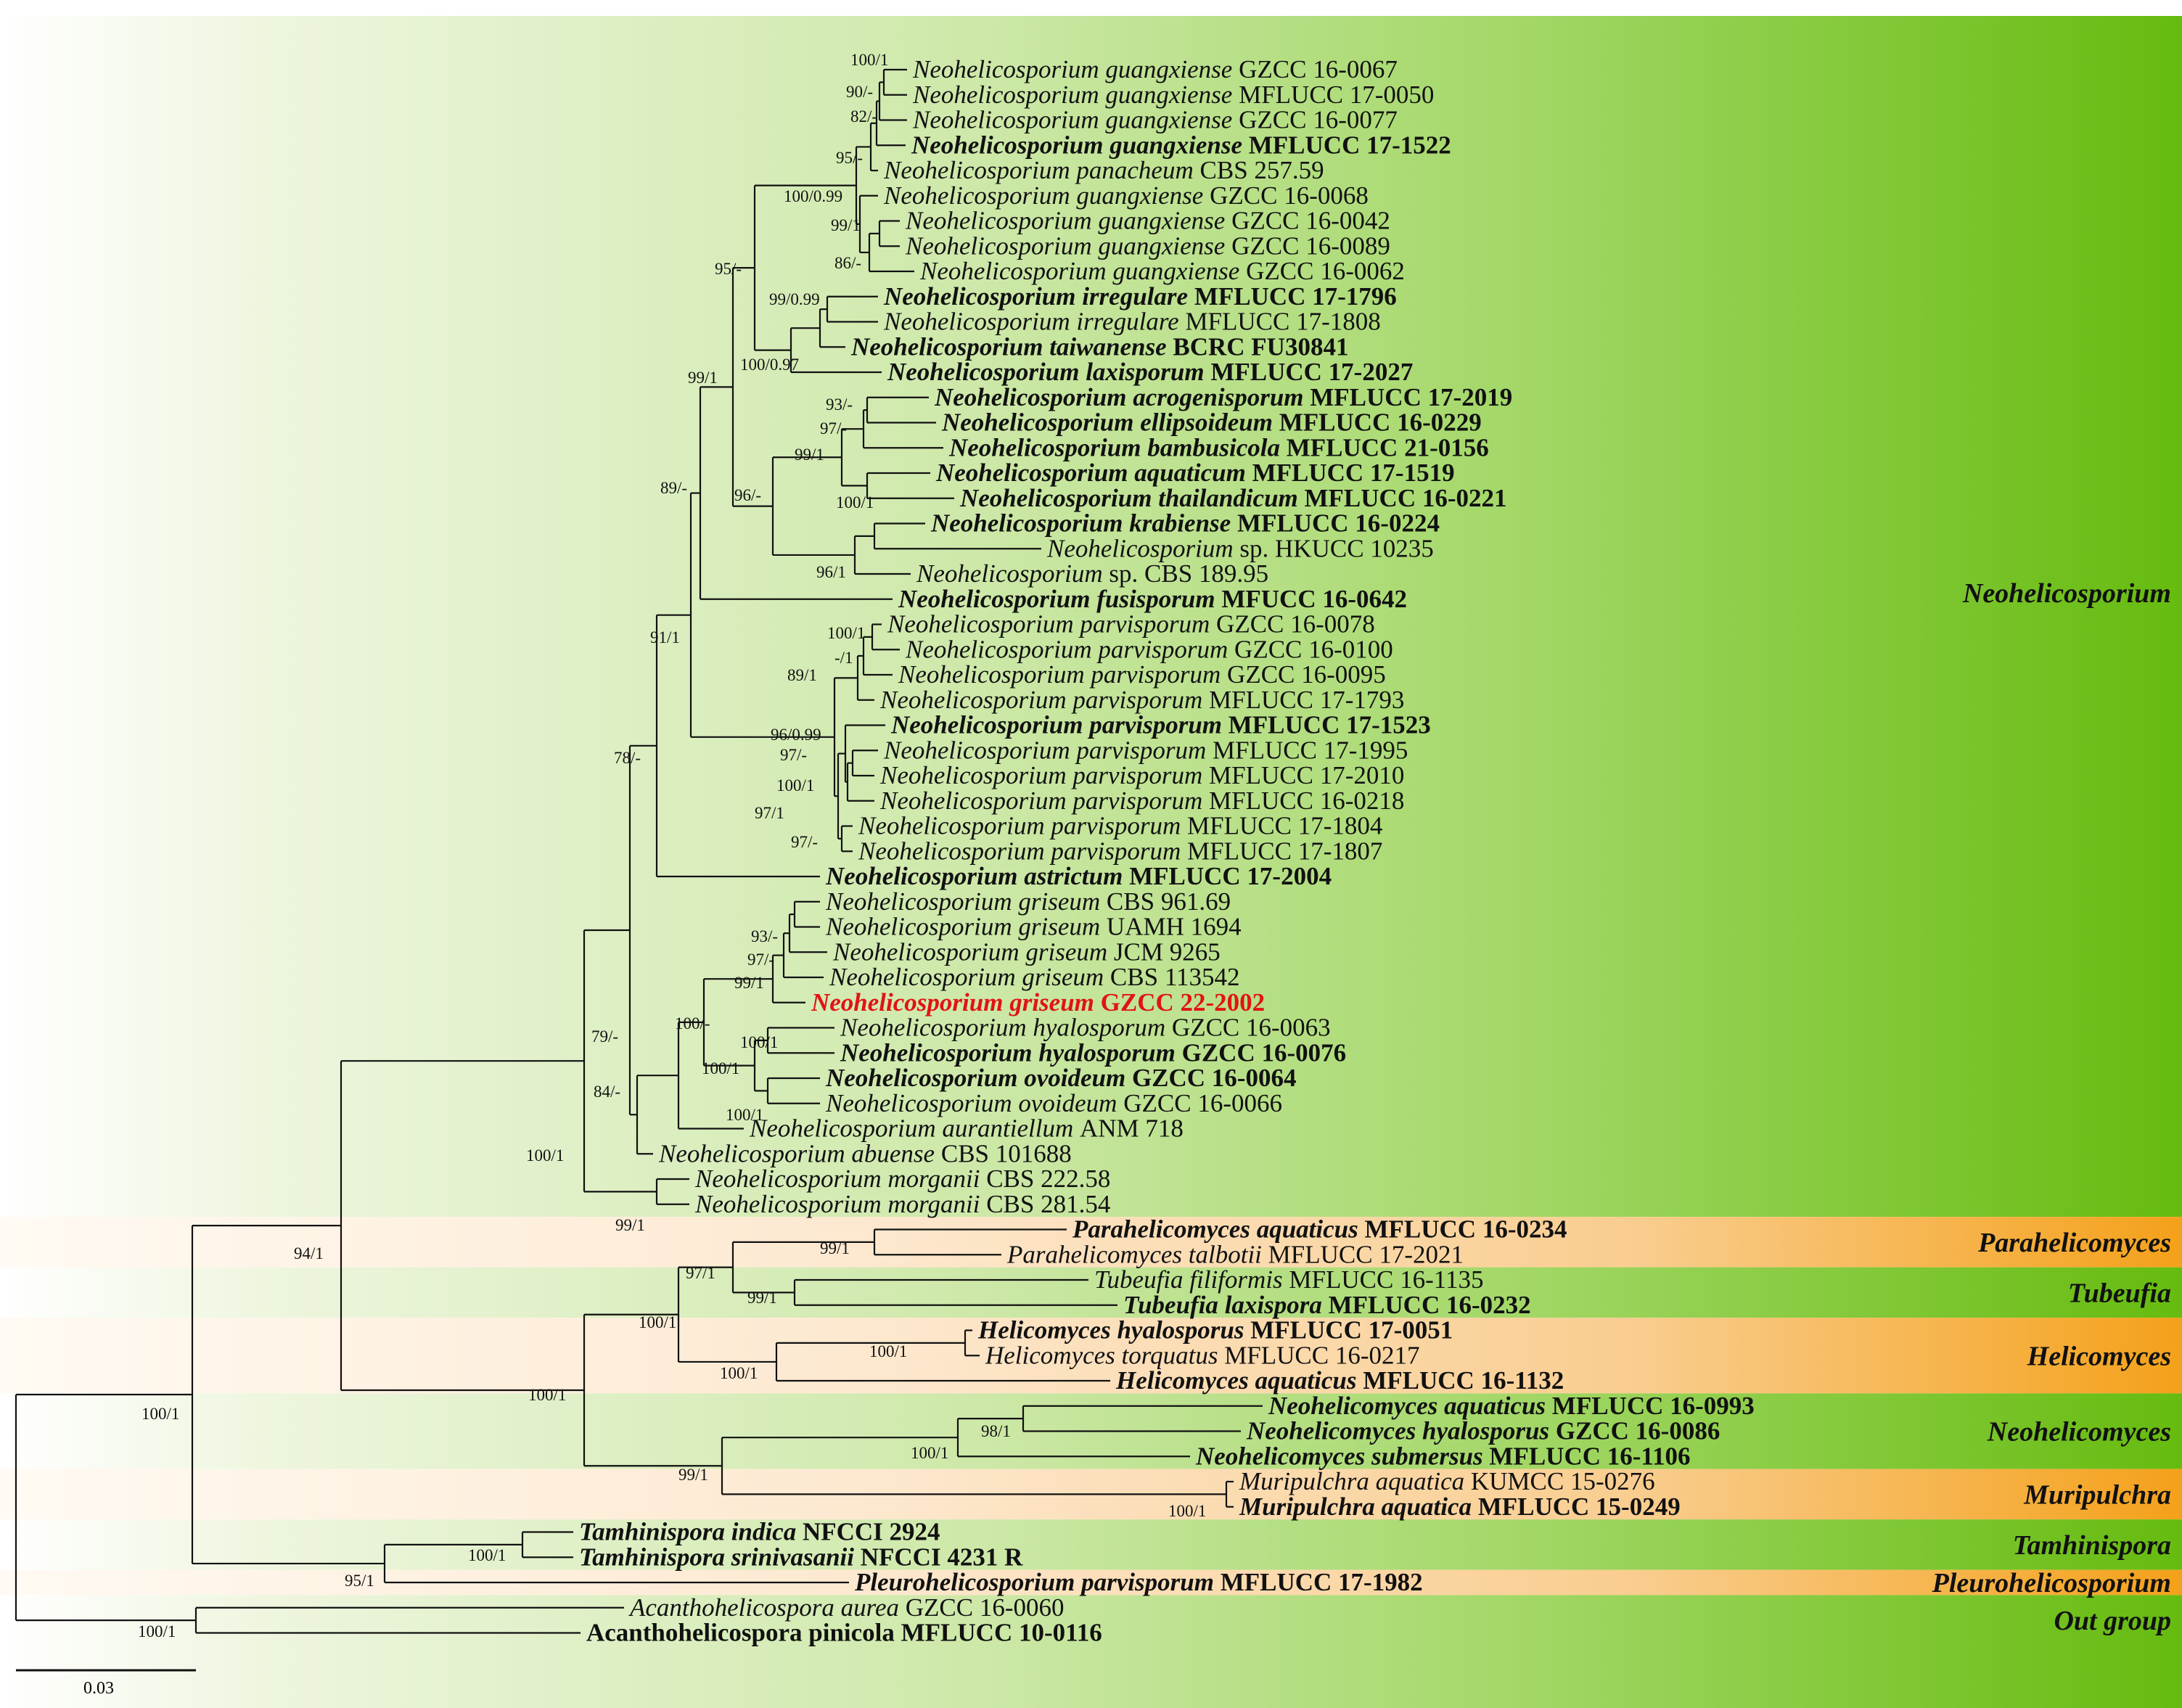 Image resolution: width=2182 pixels, height=1708 pixels. What do you see at coordinates (1028, 902) in the screenshot?
I see `taxon-label: Neohelicosporium griseum CBS 961.69` at bounding box center [1028, 902].